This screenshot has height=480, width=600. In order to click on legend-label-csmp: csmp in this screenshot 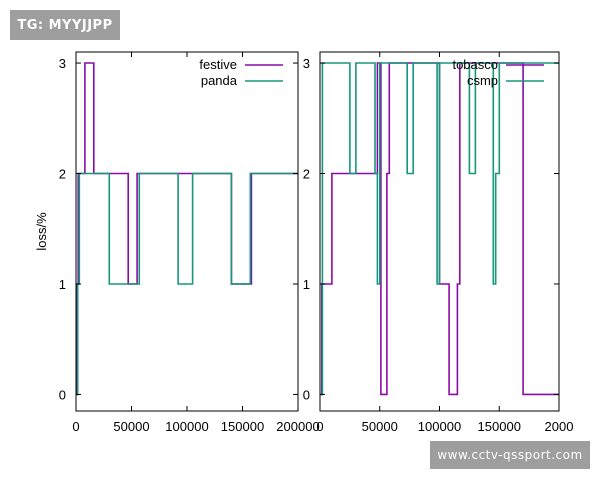, I will do `click(482, 80)`.